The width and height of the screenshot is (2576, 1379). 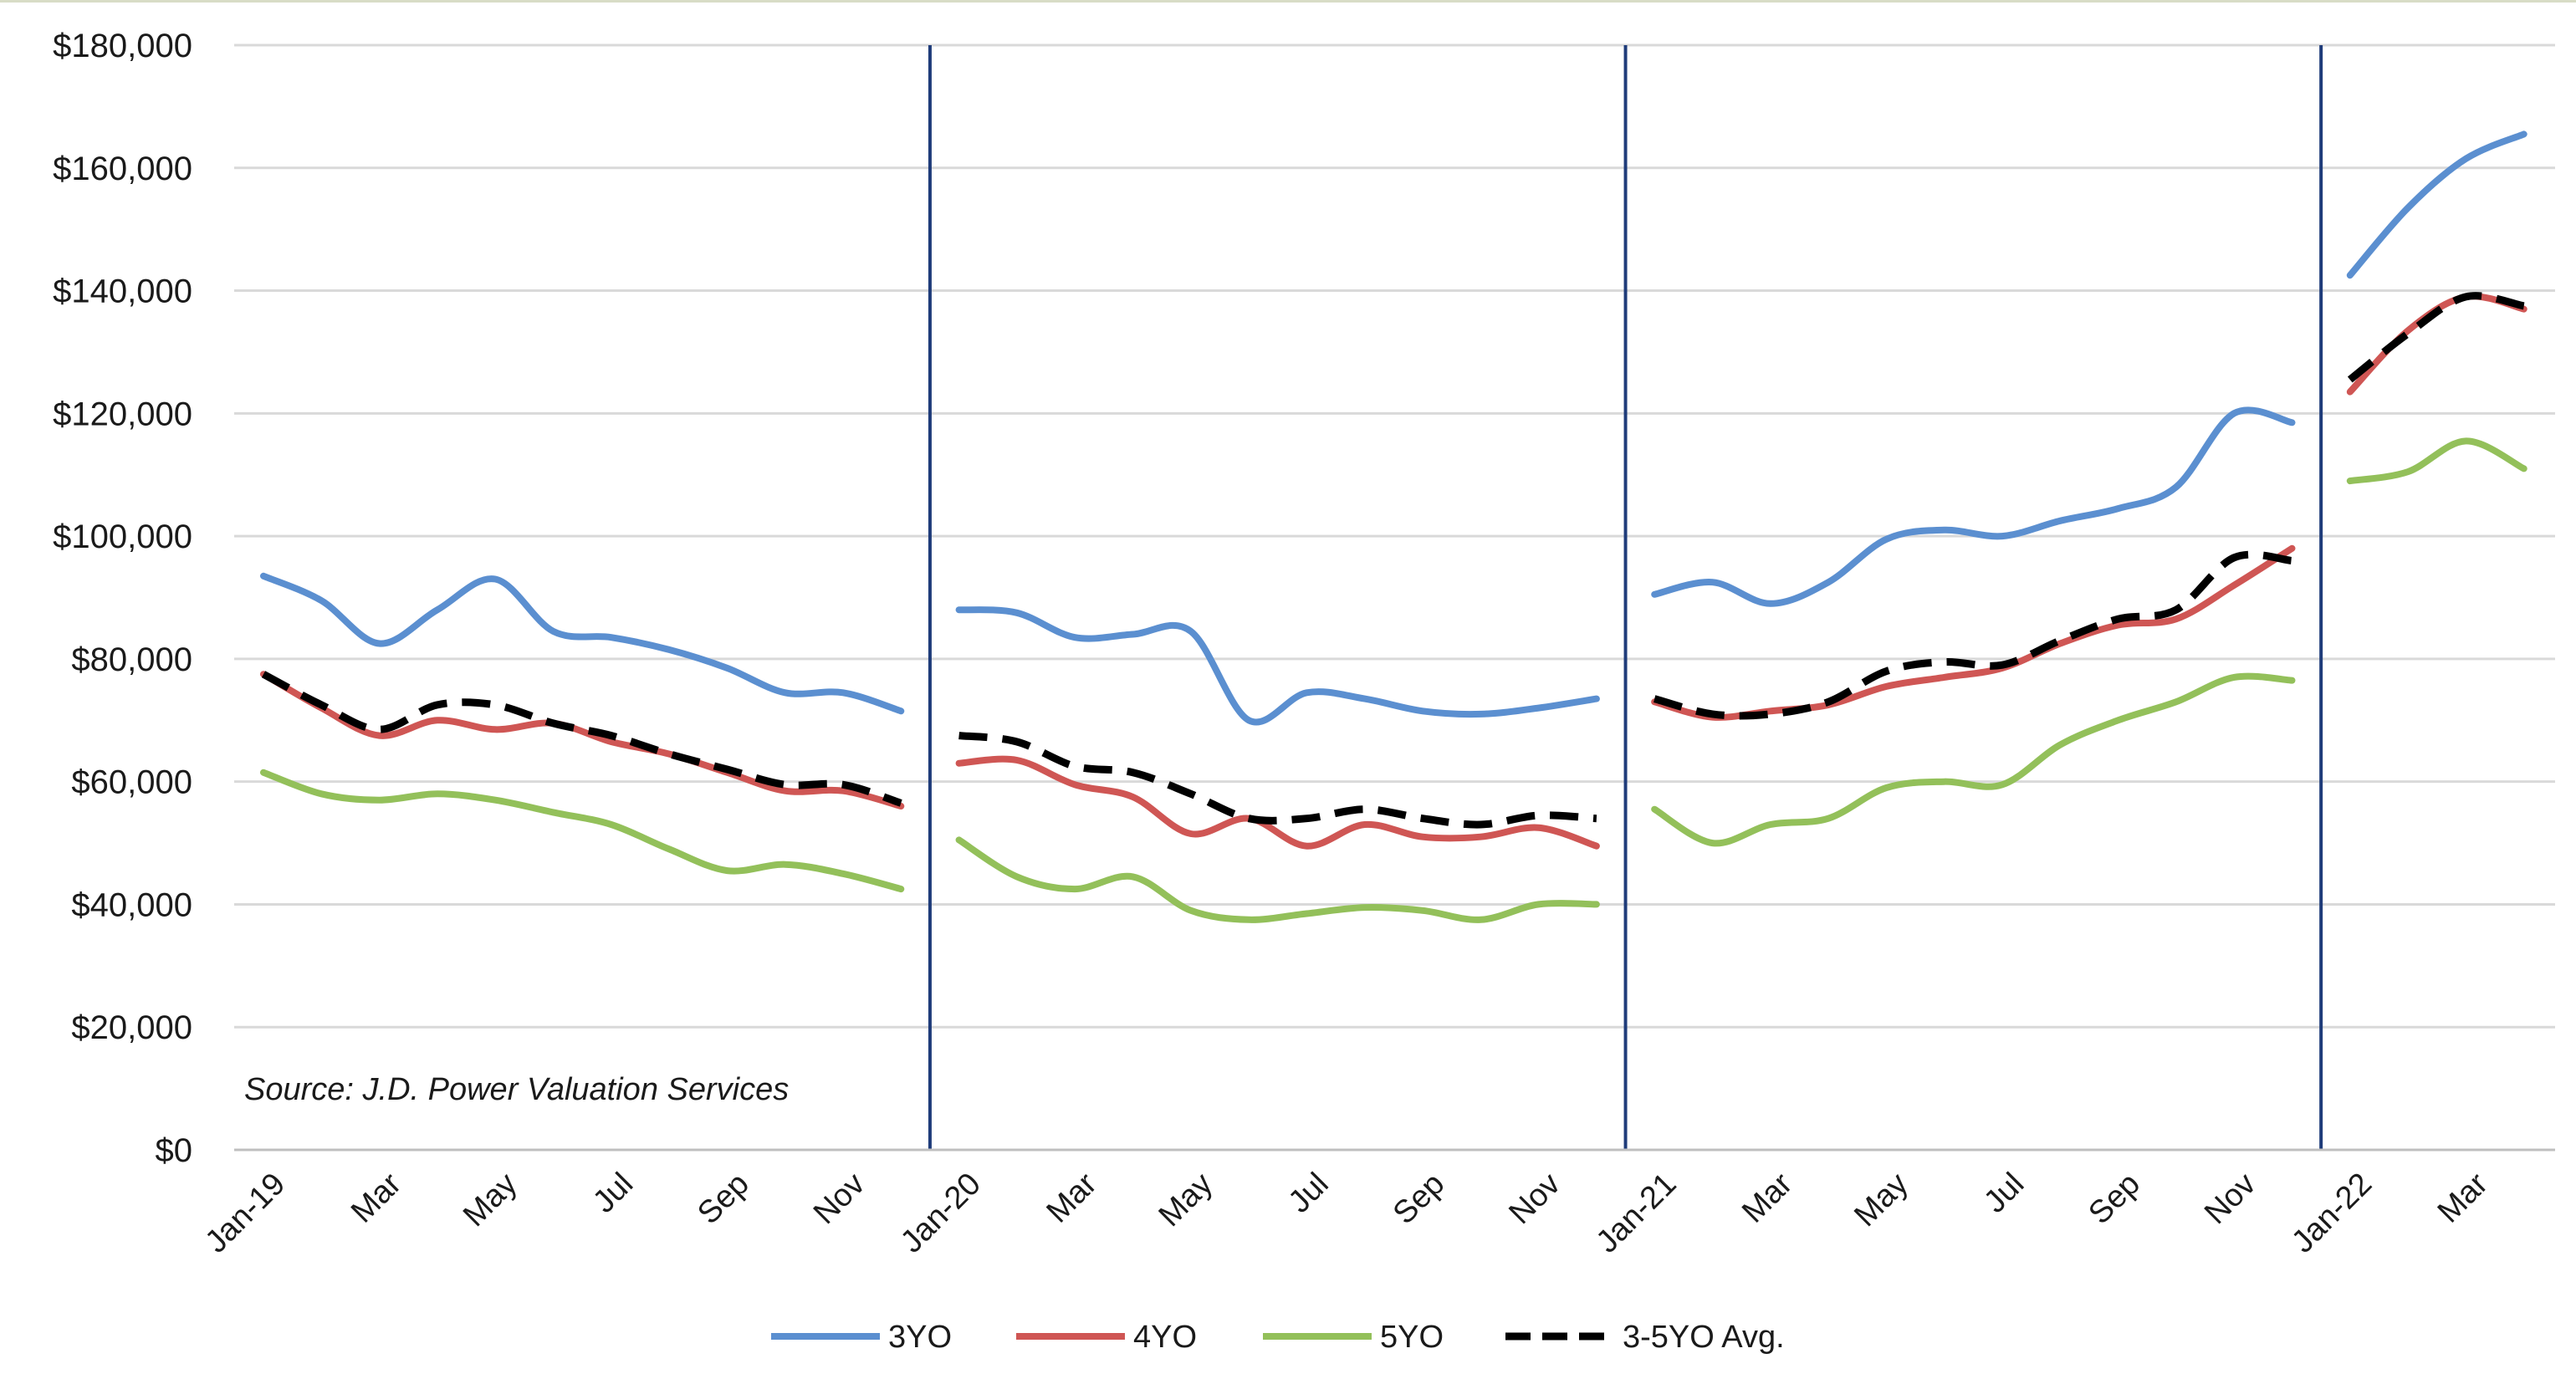 I want to click on top-border, so click(x=1288, y=1).